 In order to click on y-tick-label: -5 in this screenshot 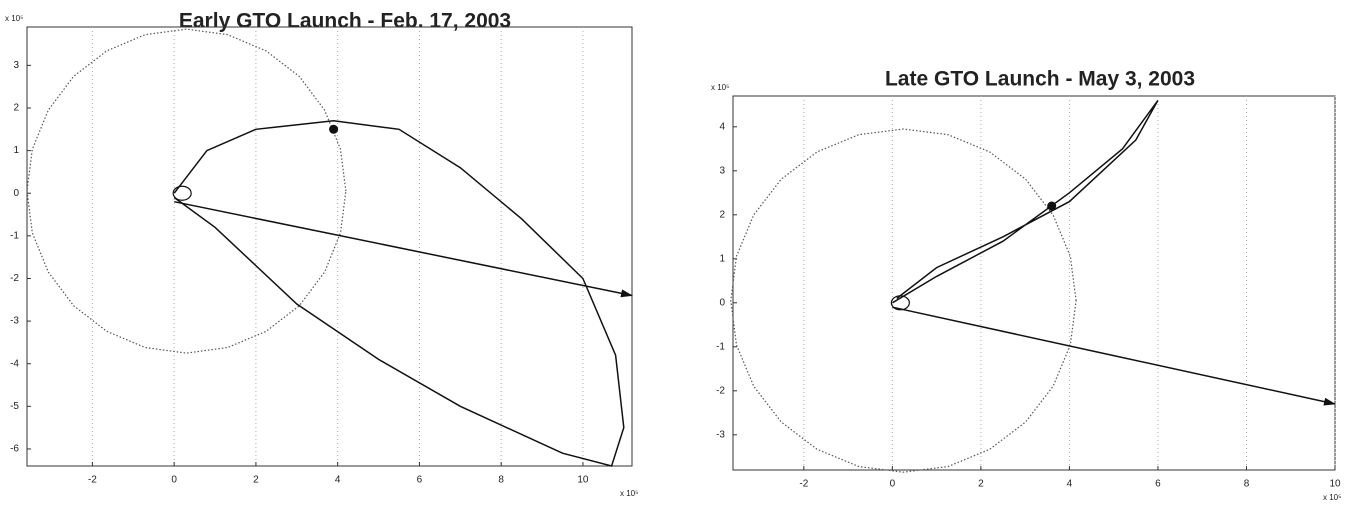, I will do `click(14, 406)`.